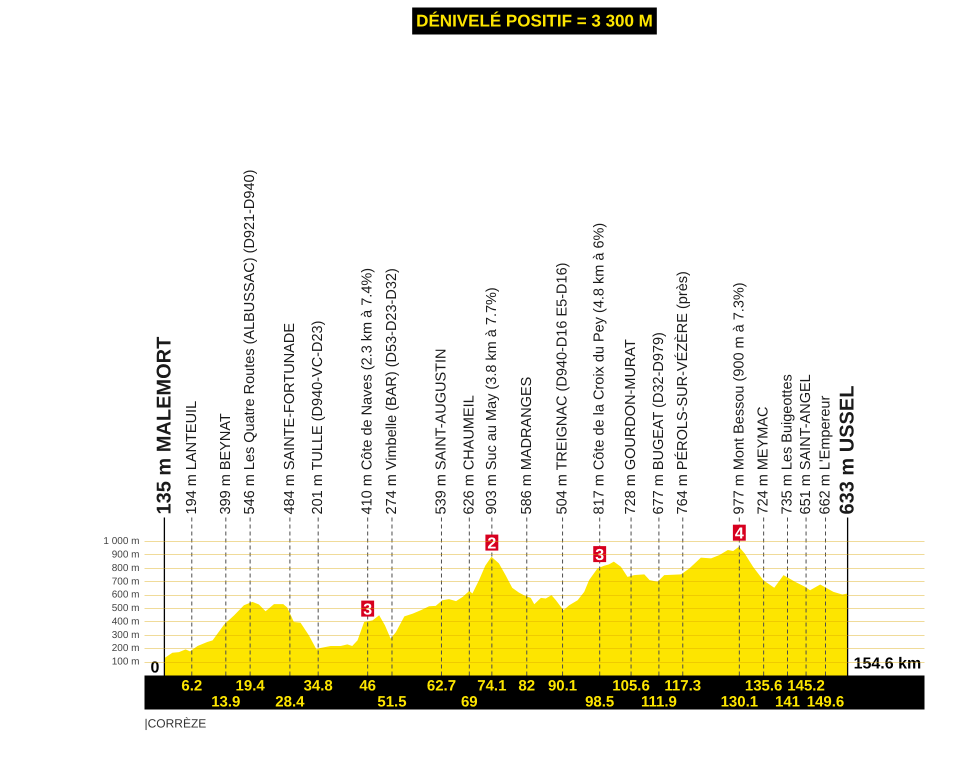  I want to click on x-tick-label: 6.2, so click(191, 686).